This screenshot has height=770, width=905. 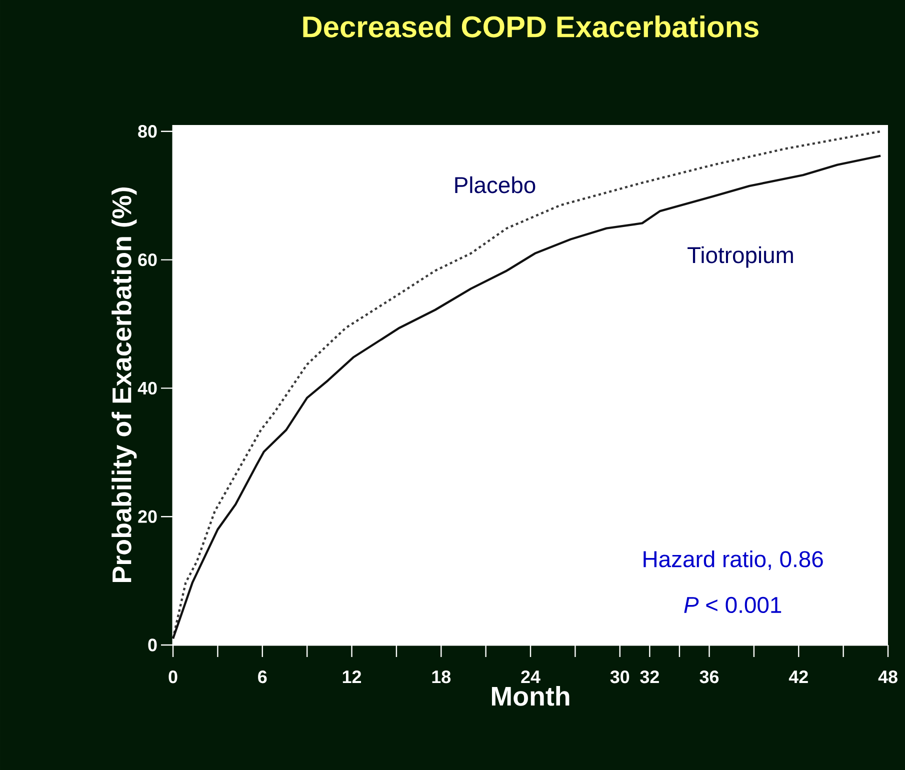 I want to click on series-label: Placebo, so click(x=495, y=185).